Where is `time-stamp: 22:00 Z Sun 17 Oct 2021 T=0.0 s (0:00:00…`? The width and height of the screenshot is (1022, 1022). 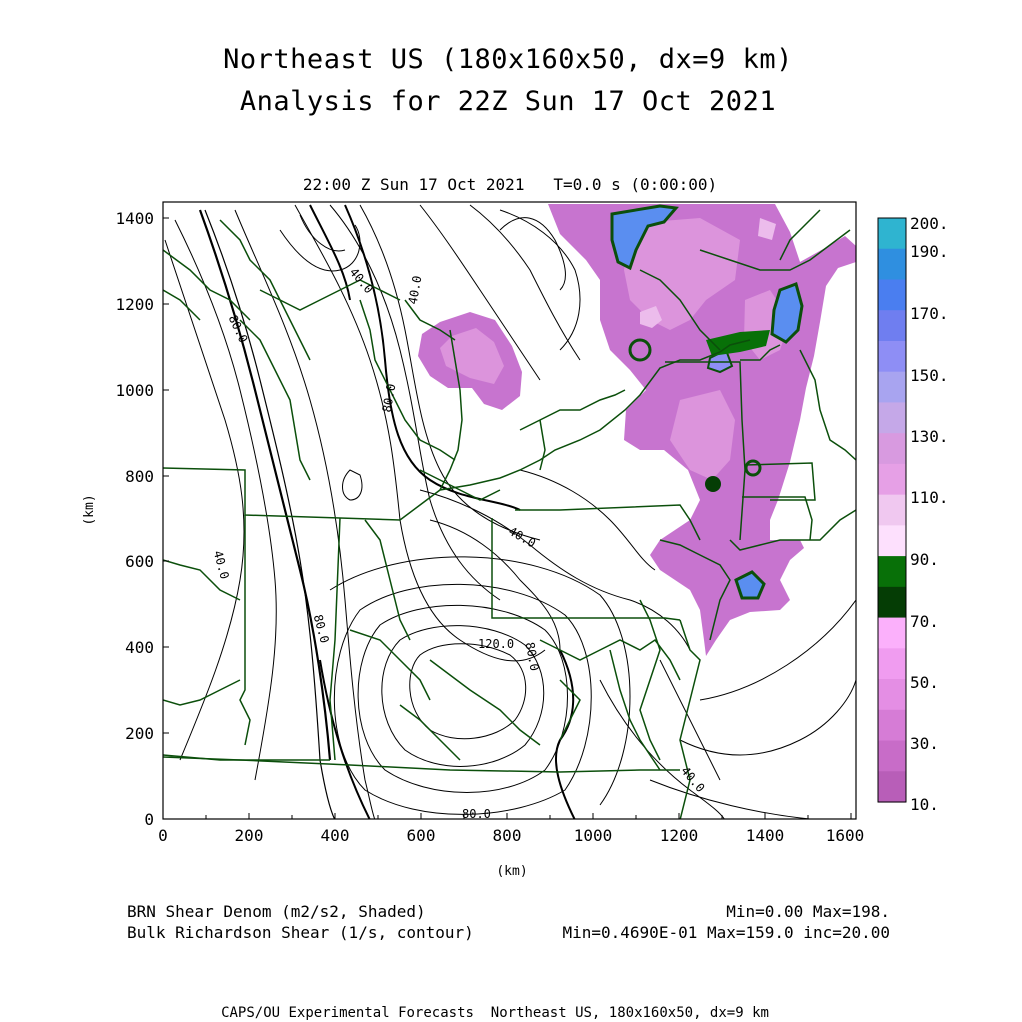
time-stamp: 22:00 Z Sun 17 Oct 2021 T=0.0 s (0:00:00… is located at coordinates (510, 184).